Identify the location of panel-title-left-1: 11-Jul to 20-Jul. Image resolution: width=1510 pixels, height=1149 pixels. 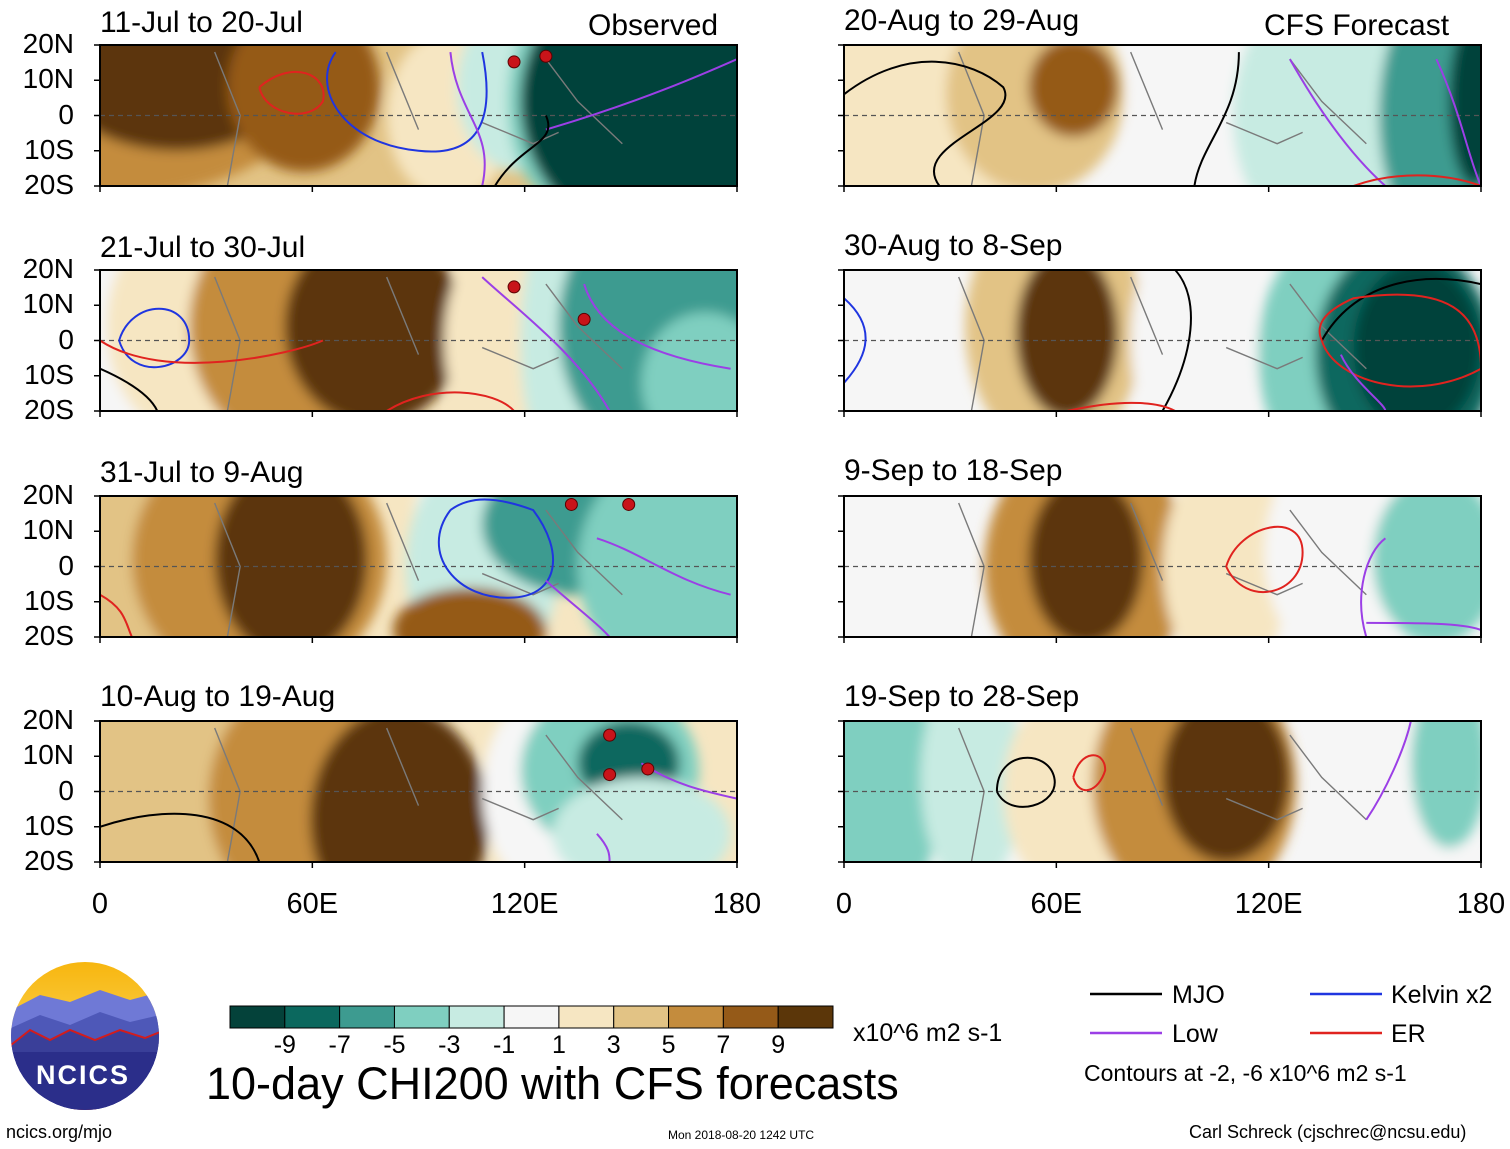
(201, 22).